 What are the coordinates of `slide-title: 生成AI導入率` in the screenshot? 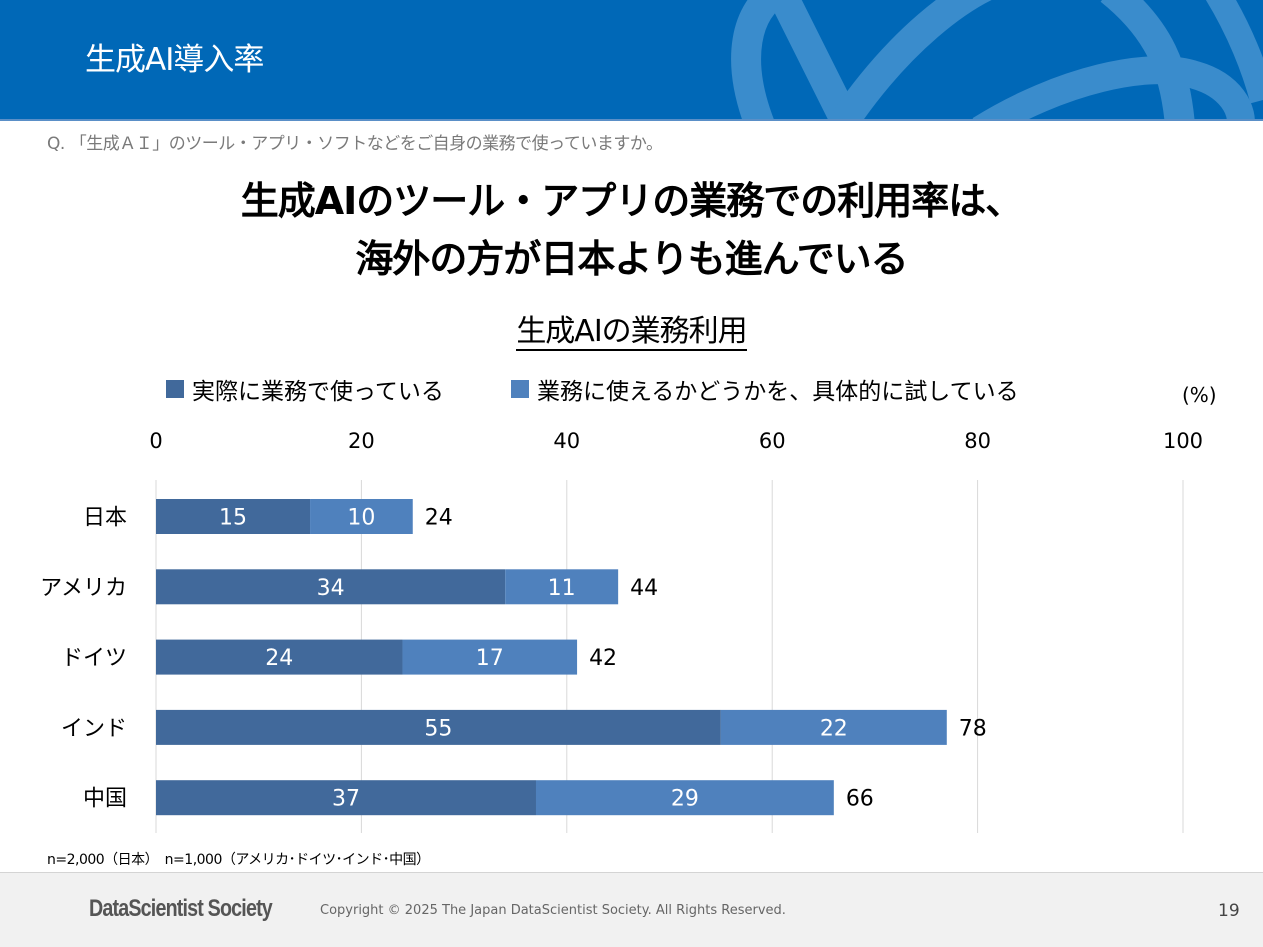 It's located at (174, 60).